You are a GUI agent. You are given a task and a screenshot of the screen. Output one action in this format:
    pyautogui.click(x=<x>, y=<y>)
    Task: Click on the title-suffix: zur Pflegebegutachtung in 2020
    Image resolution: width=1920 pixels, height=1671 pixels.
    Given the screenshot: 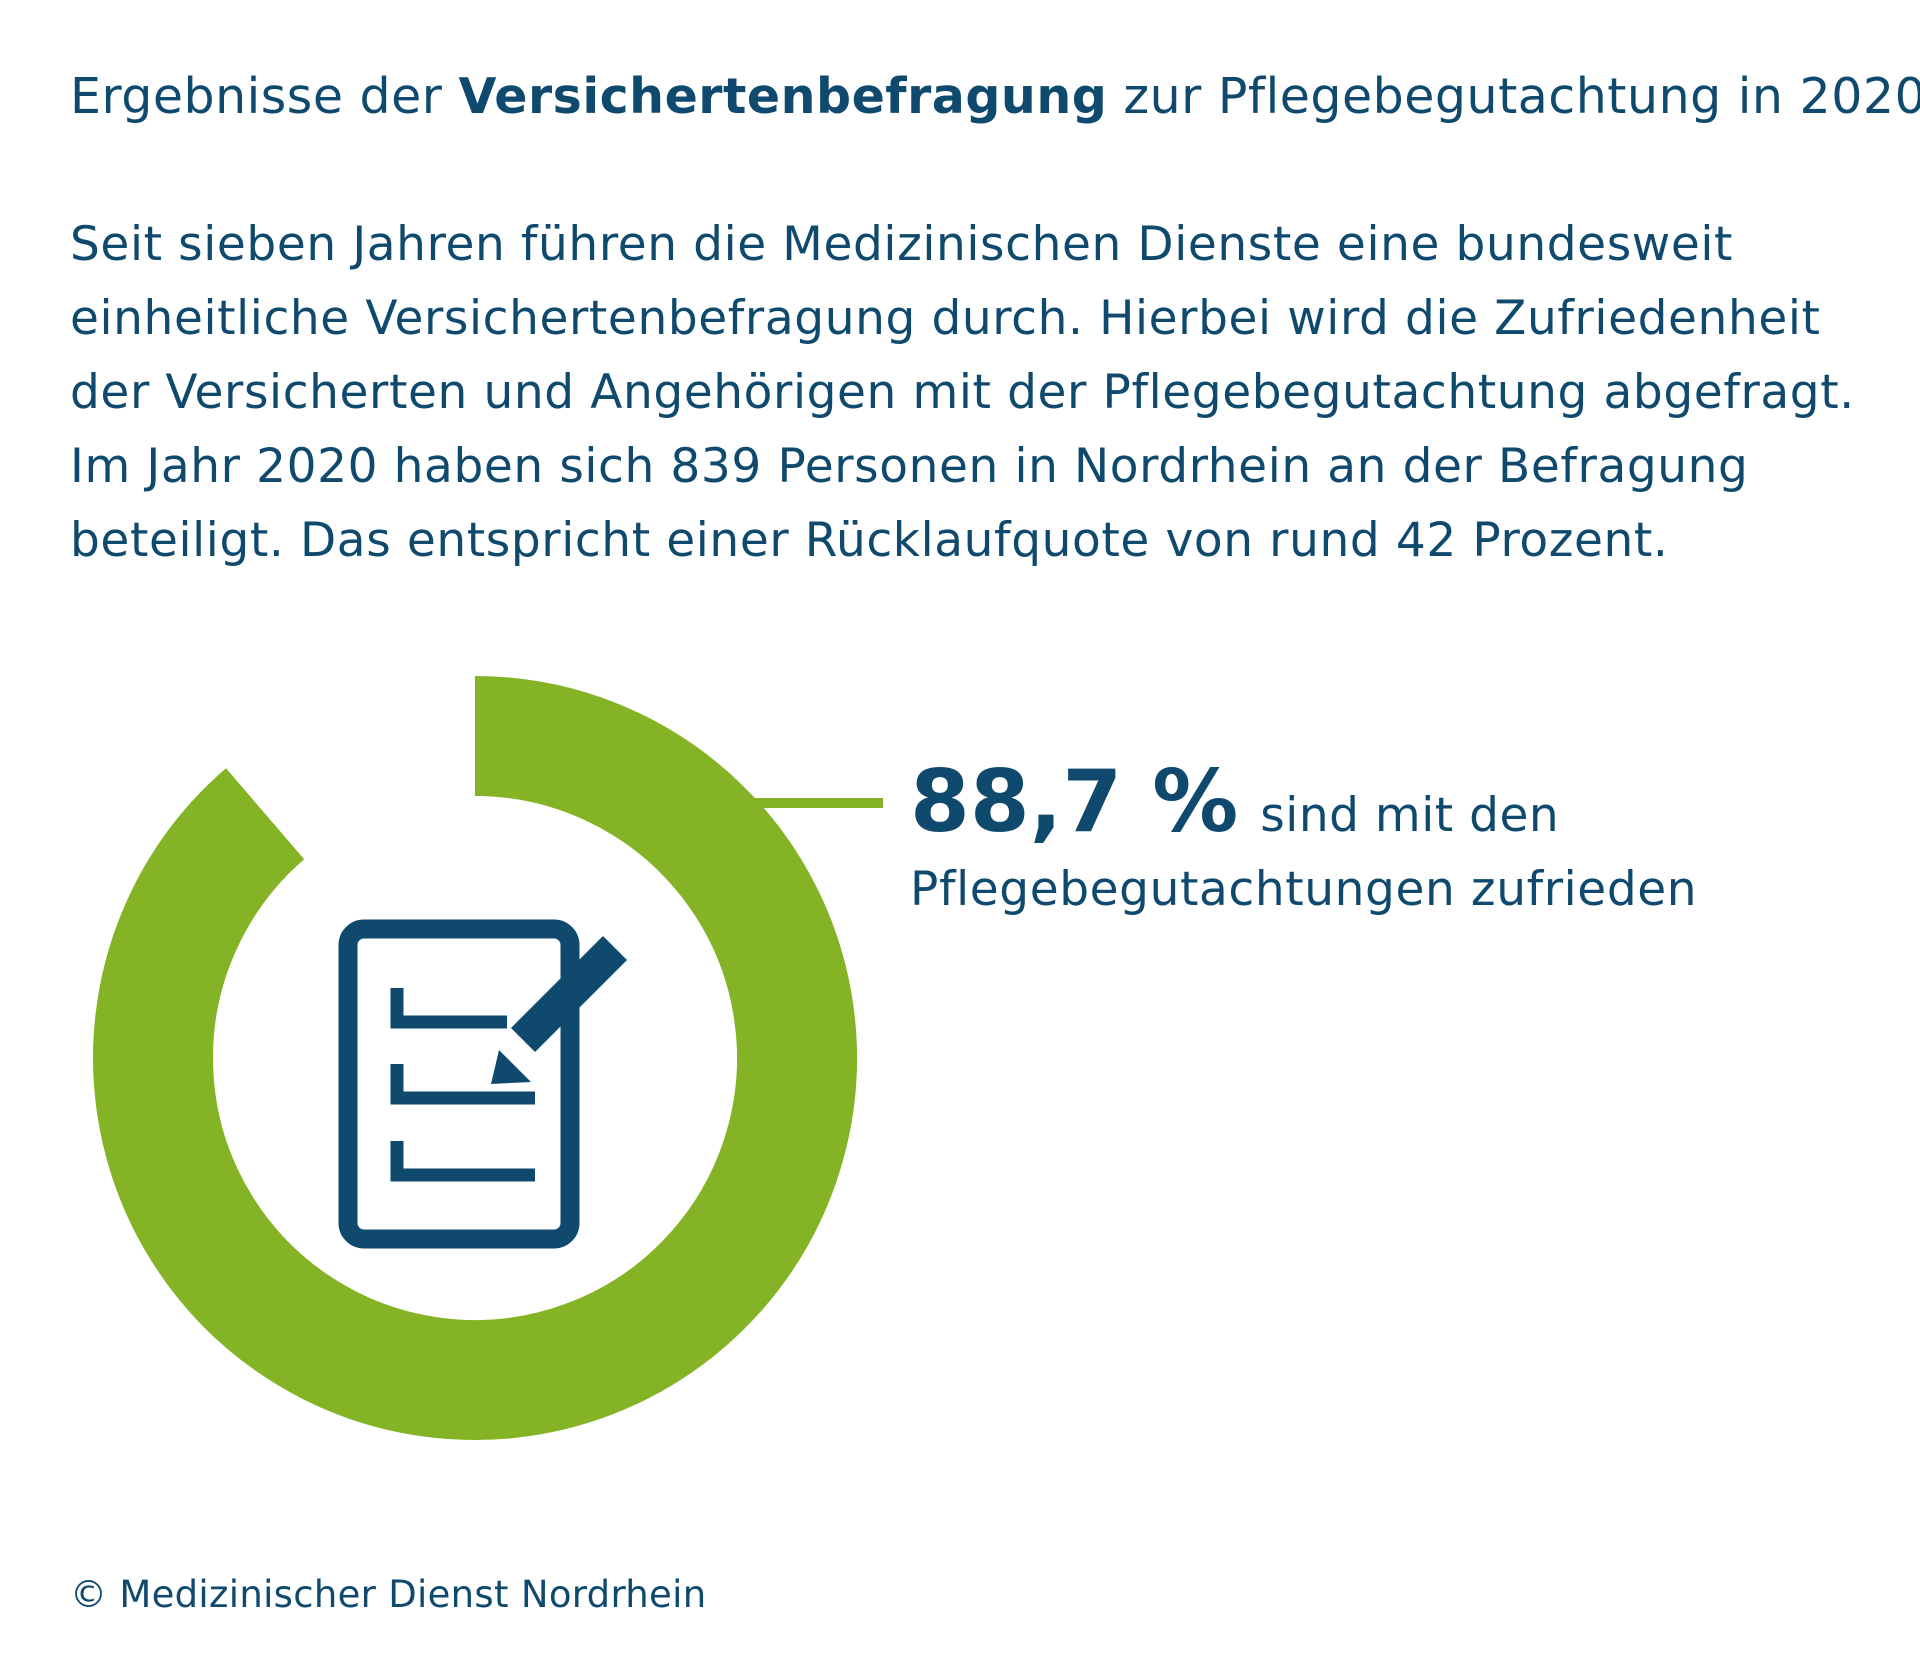 What is the action you would take?
    pyautogui.click(x=1513, y=96)
    